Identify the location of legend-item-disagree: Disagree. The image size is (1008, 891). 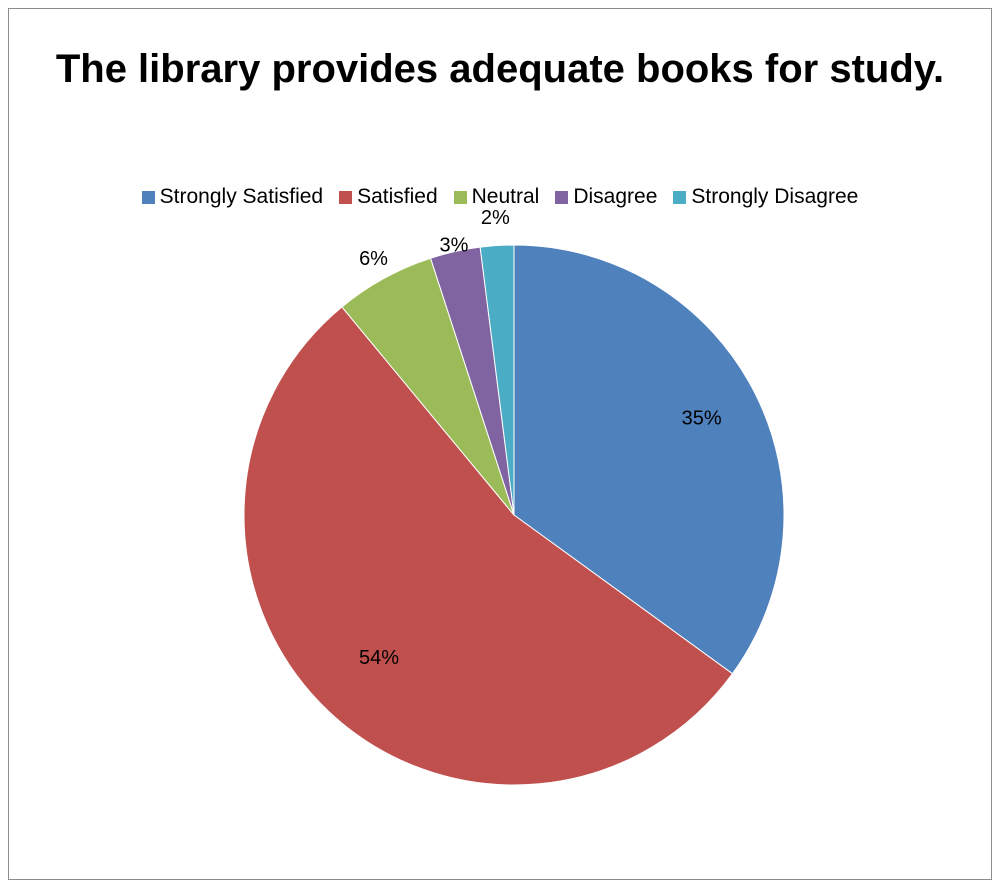
(606, 197).